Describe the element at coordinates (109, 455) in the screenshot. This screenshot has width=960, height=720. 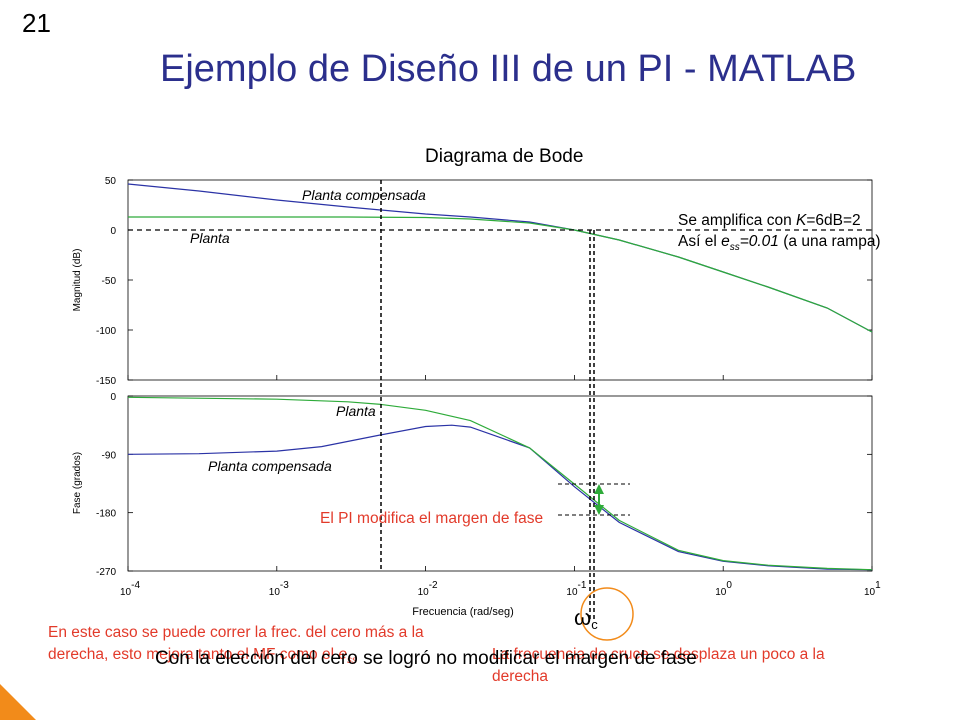
I see `phase-ytick-label: -90` at that location.